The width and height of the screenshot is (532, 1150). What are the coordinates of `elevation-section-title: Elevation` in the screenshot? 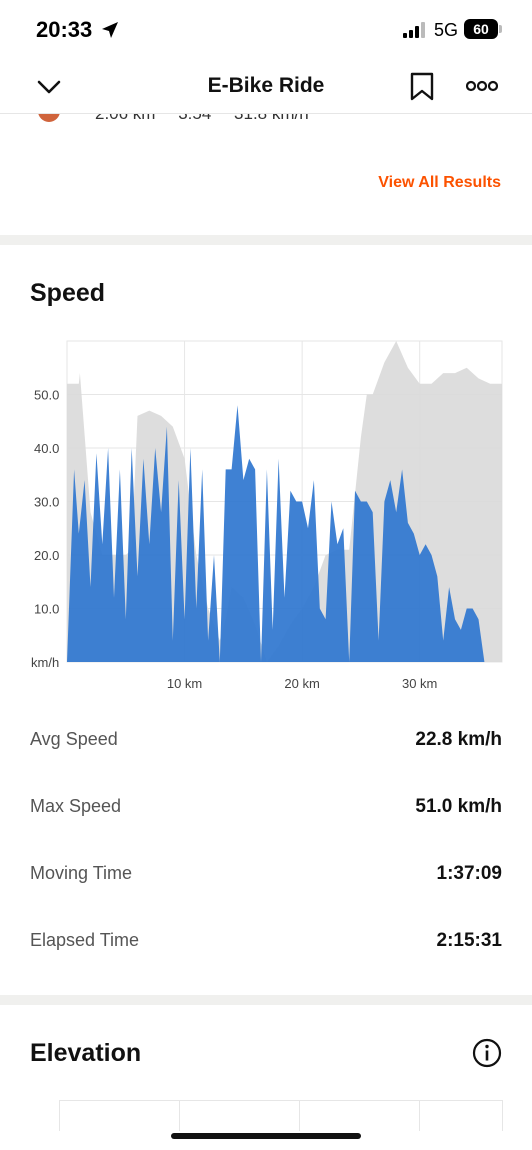 It's located at (86, 1053).